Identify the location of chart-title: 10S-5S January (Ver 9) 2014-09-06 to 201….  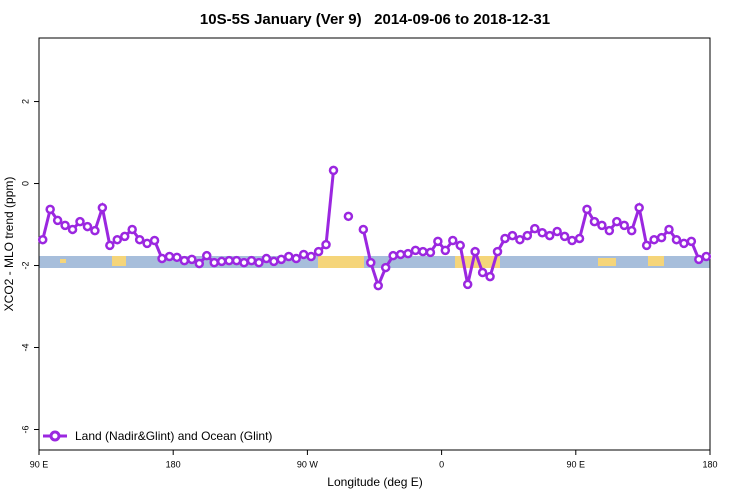
(375, 19).